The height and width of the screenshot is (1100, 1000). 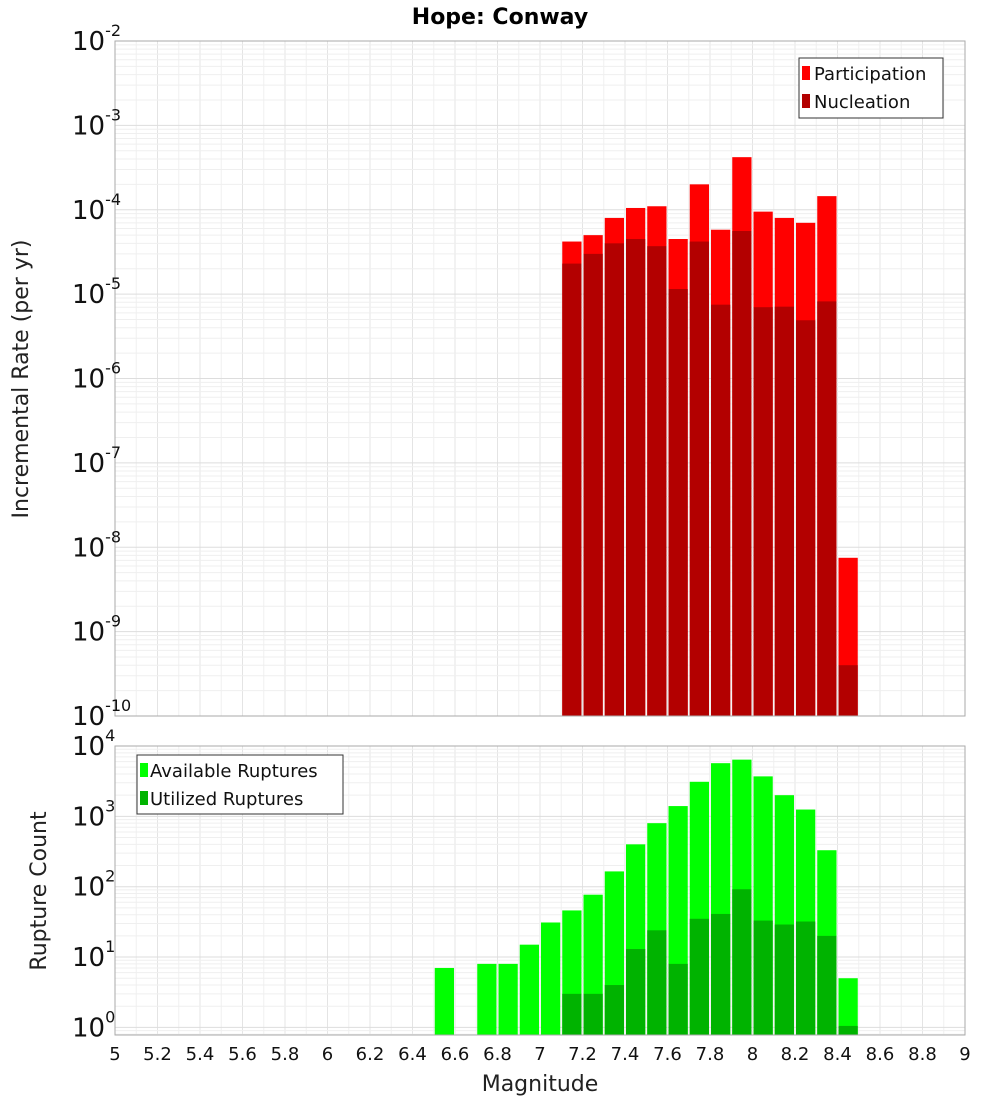 What do you see at coordinates (96, 123) in the screenshot?
I see `top-y-tick-label: 10⁻³` at bounding box center [96, 123].